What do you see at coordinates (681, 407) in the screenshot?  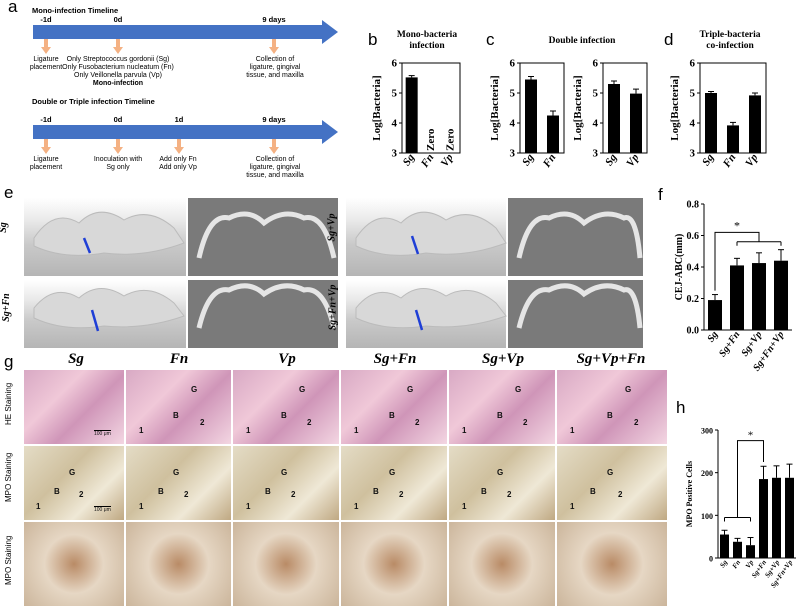 I see `panel-letter-h: h` at bounding box center [681, 407].